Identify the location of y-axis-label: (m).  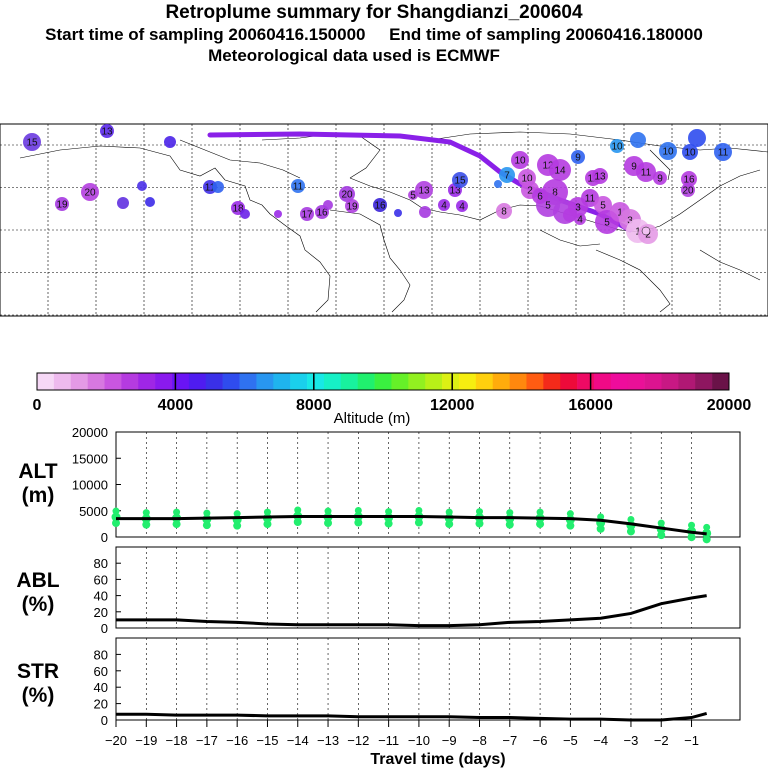
(38, 495).